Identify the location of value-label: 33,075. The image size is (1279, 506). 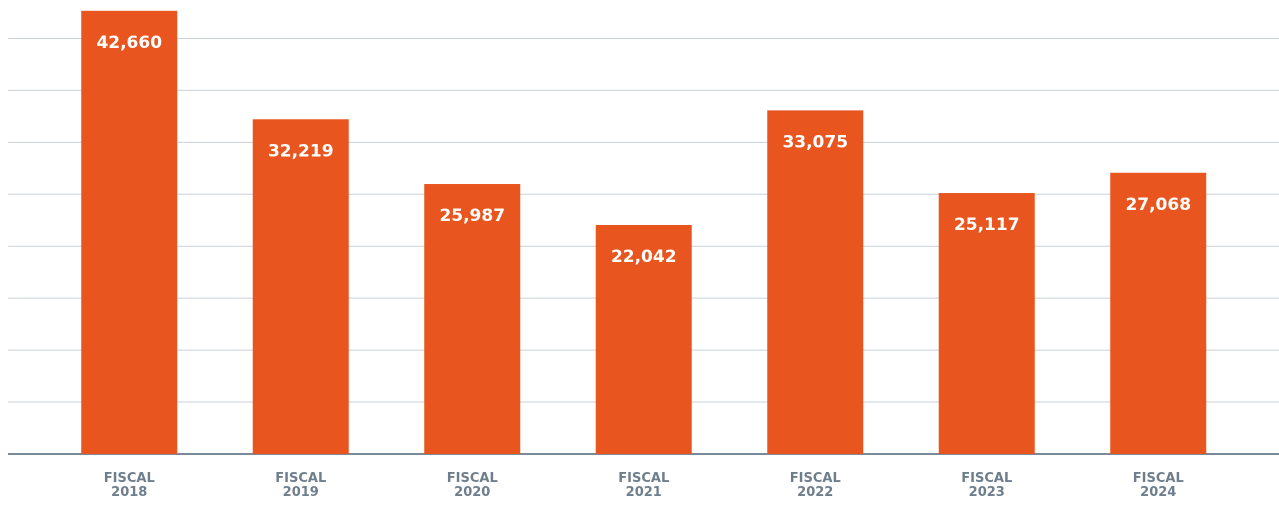
(815, 142).